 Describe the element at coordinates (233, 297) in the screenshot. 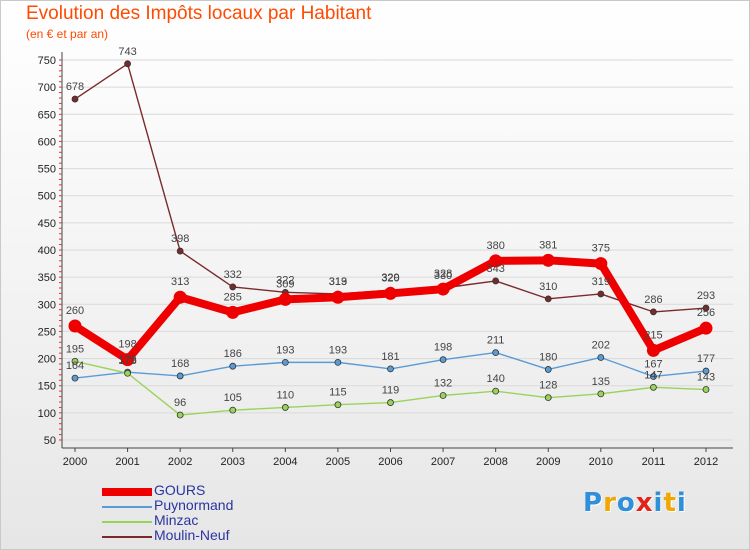

I see `data-label-gours: 285` at that location.